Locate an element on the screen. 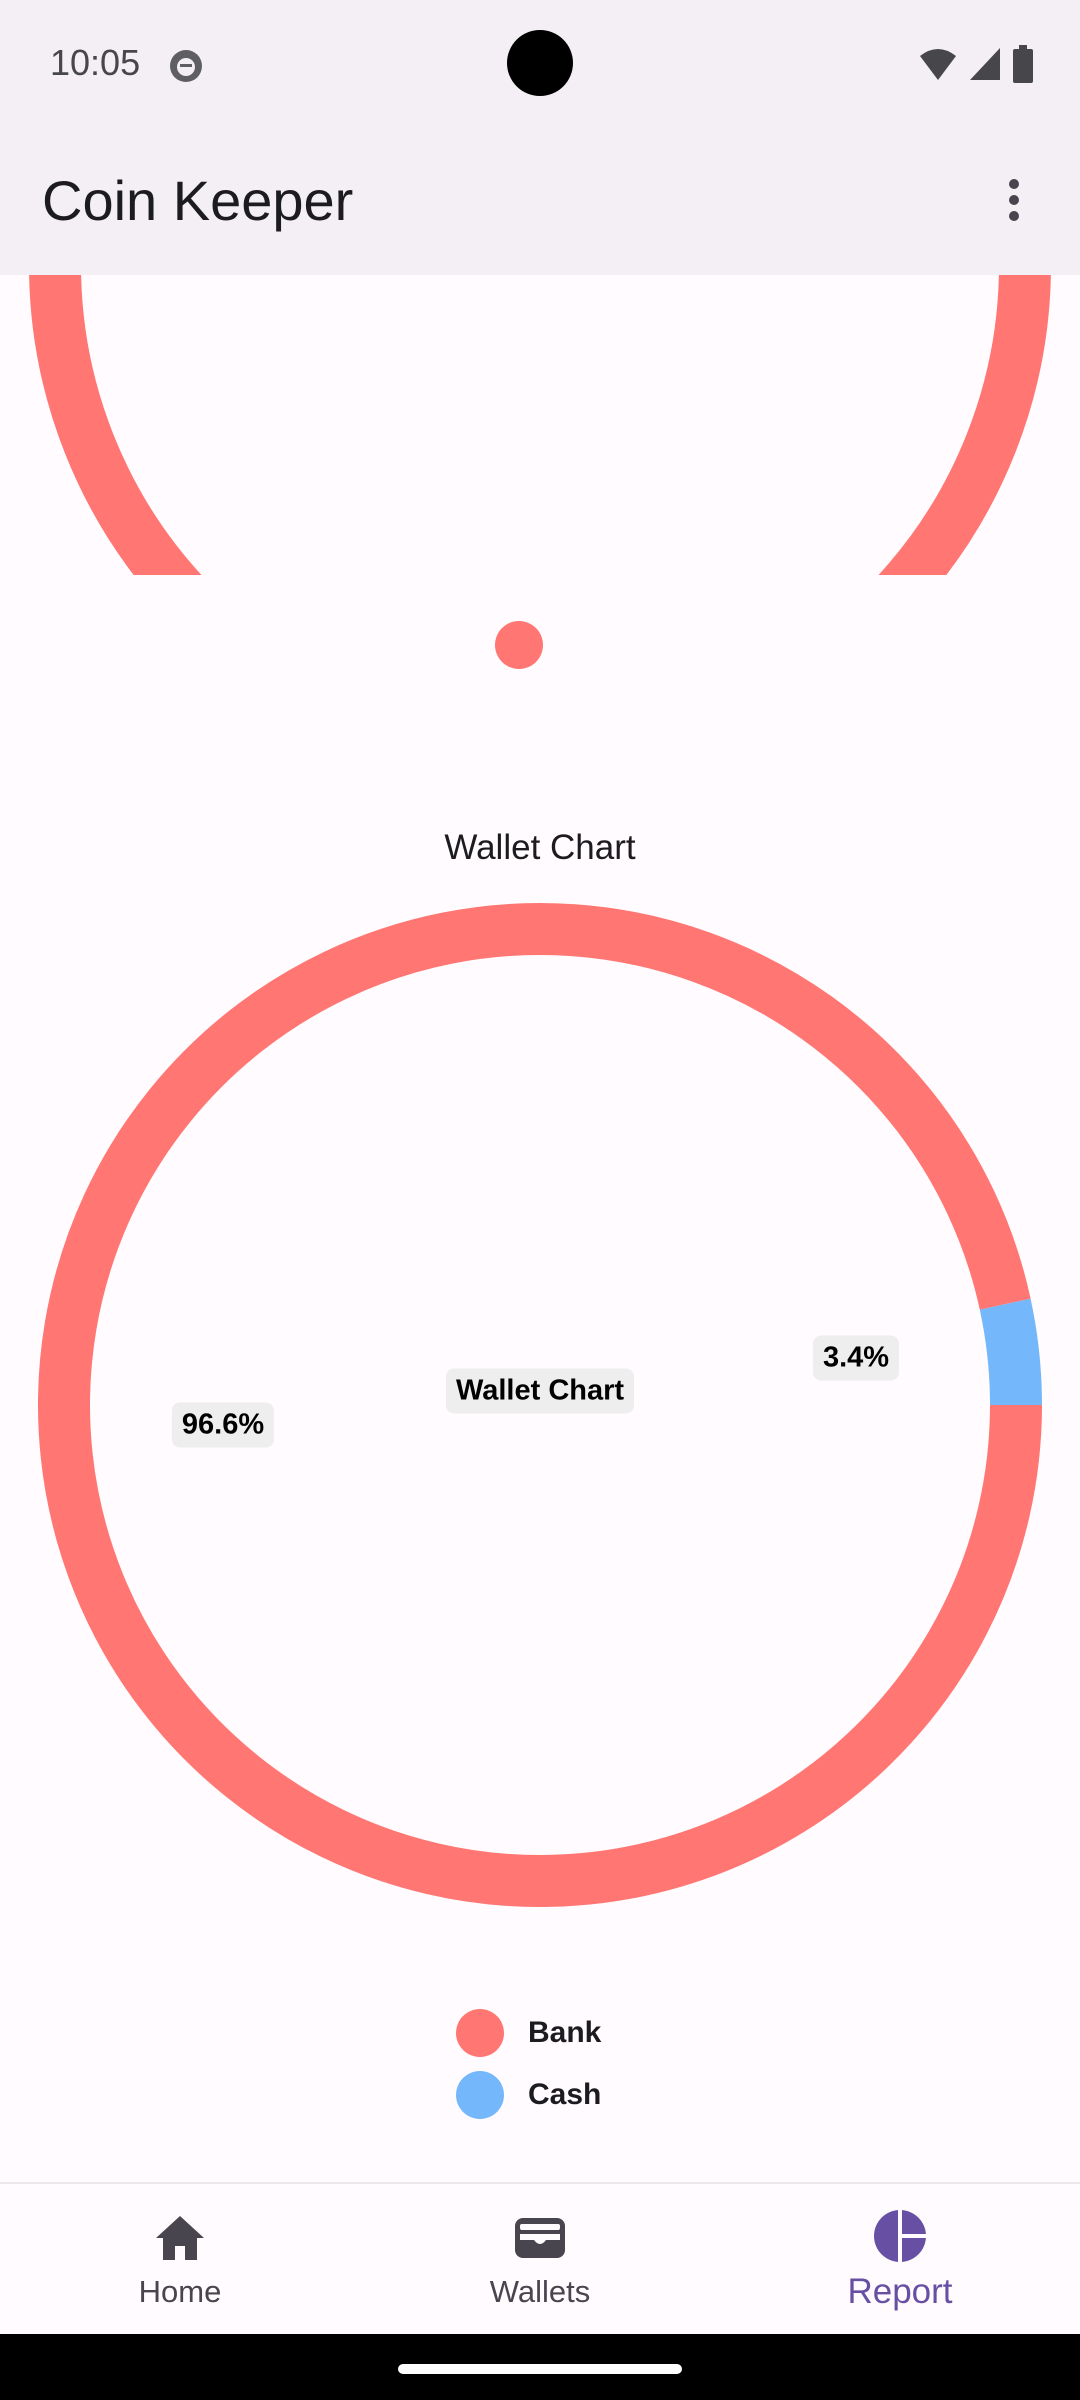  nav-home: Home is located at coordinates (180, 2260).